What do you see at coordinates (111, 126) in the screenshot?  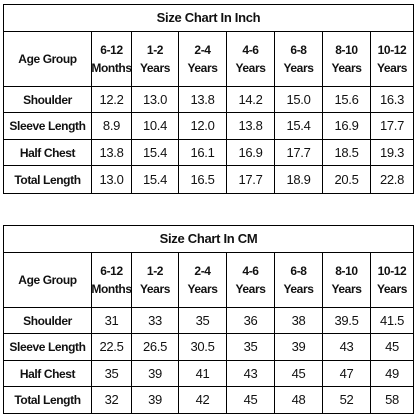 I see `value-cell: 8.9` at bounding box center [111, 126].